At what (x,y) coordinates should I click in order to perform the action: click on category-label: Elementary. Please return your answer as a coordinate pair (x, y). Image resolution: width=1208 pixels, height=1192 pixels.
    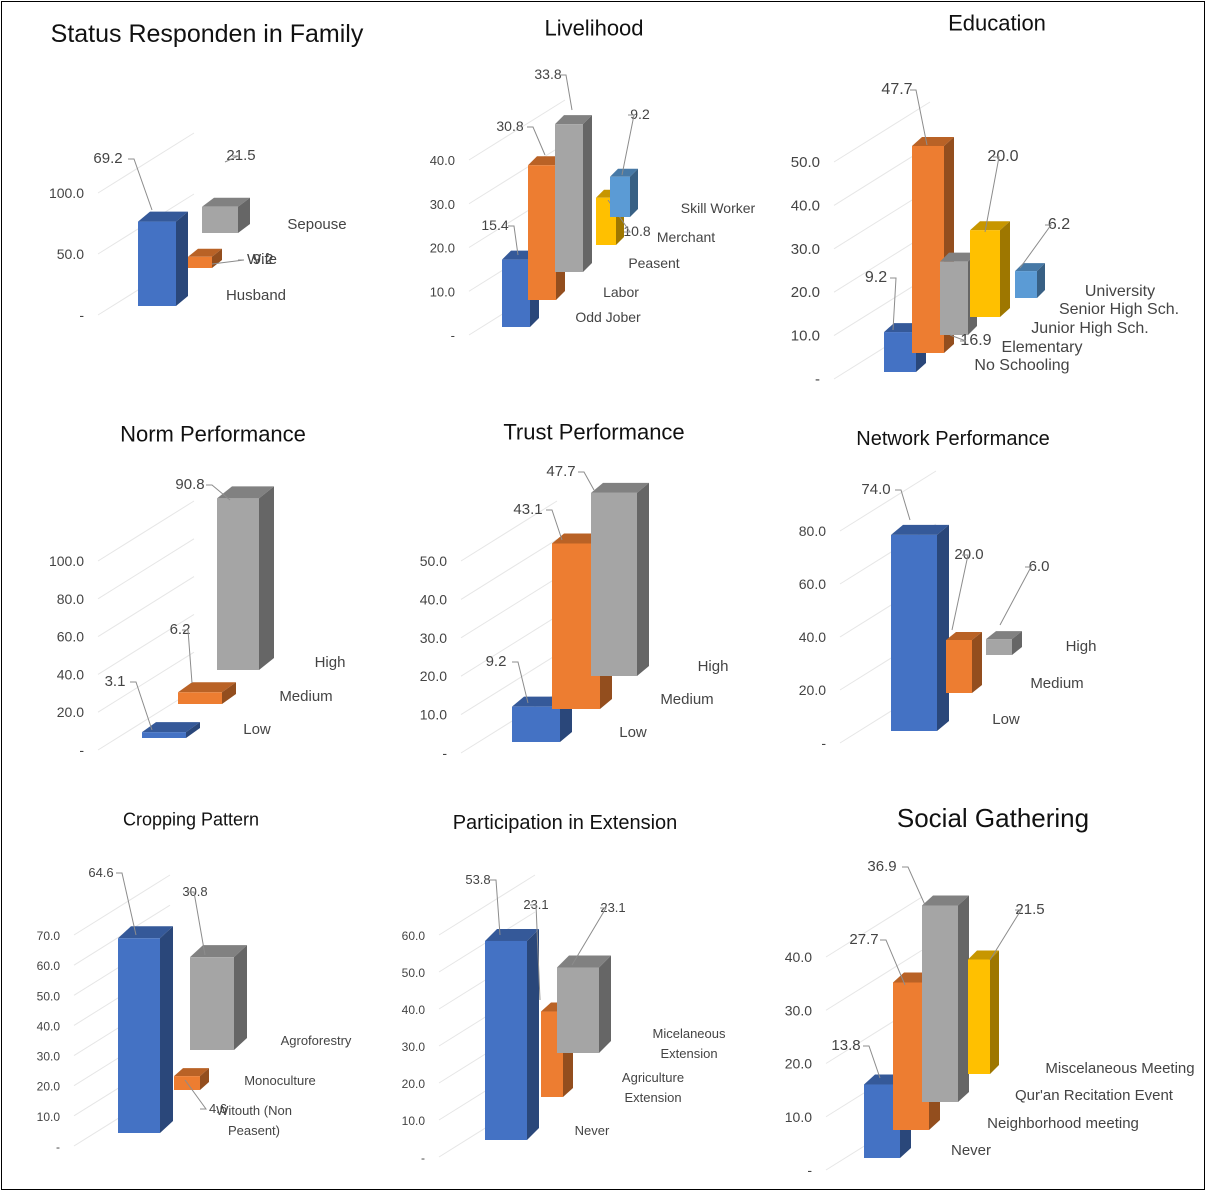
    Looking at the image, I should click on (1042, 347).